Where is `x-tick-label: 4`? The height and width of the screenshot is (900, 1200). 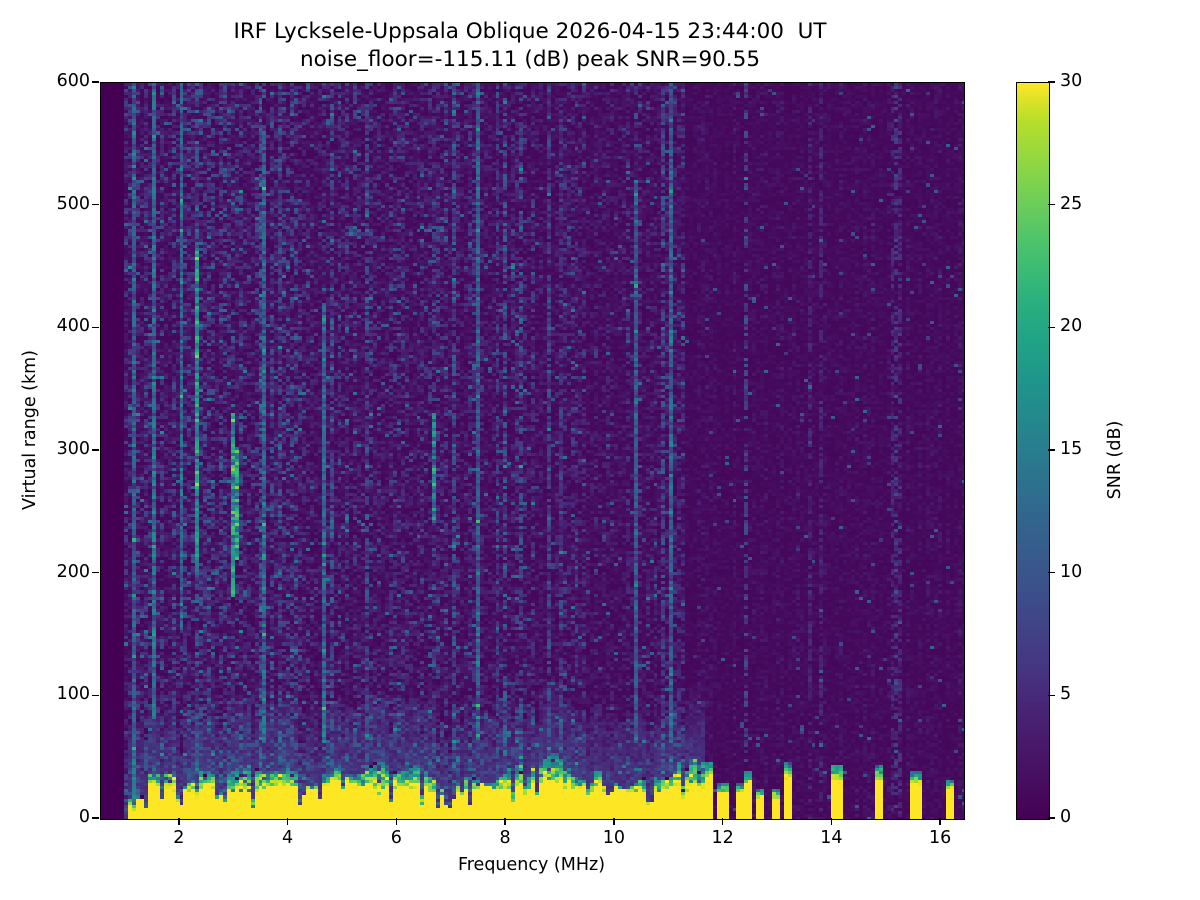 x-tick-label: 4 is located at coordinates (288, 838).